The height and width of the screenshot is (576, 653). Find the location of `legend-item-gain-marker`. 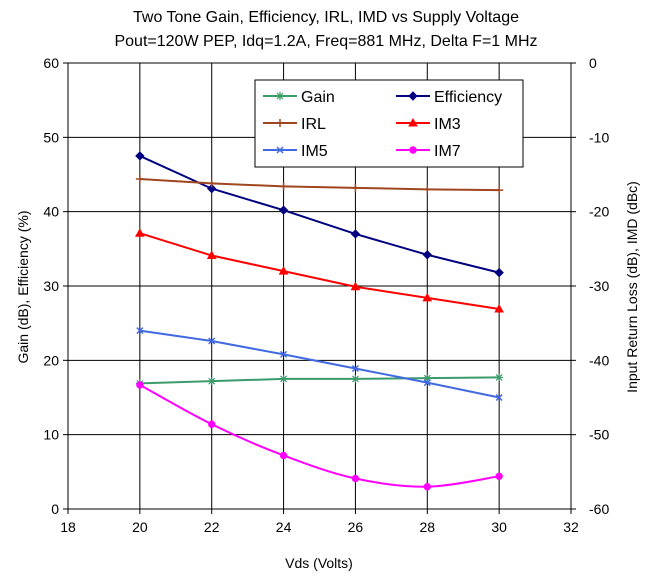

legend-item-gain-marker is located at coordinates (280, 96).